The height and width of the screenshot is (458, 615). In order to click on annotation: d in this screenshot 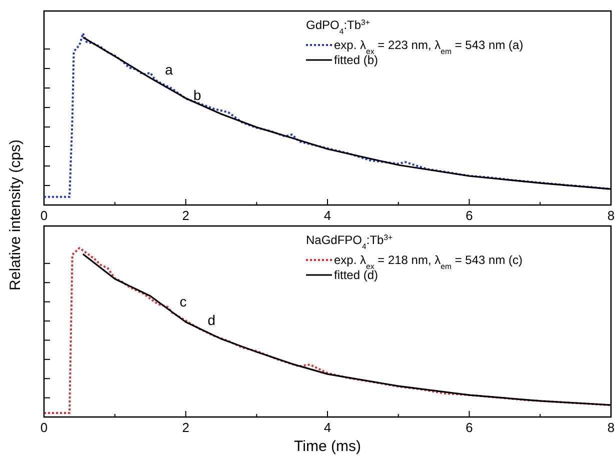, I will do `click(212, 320)`.